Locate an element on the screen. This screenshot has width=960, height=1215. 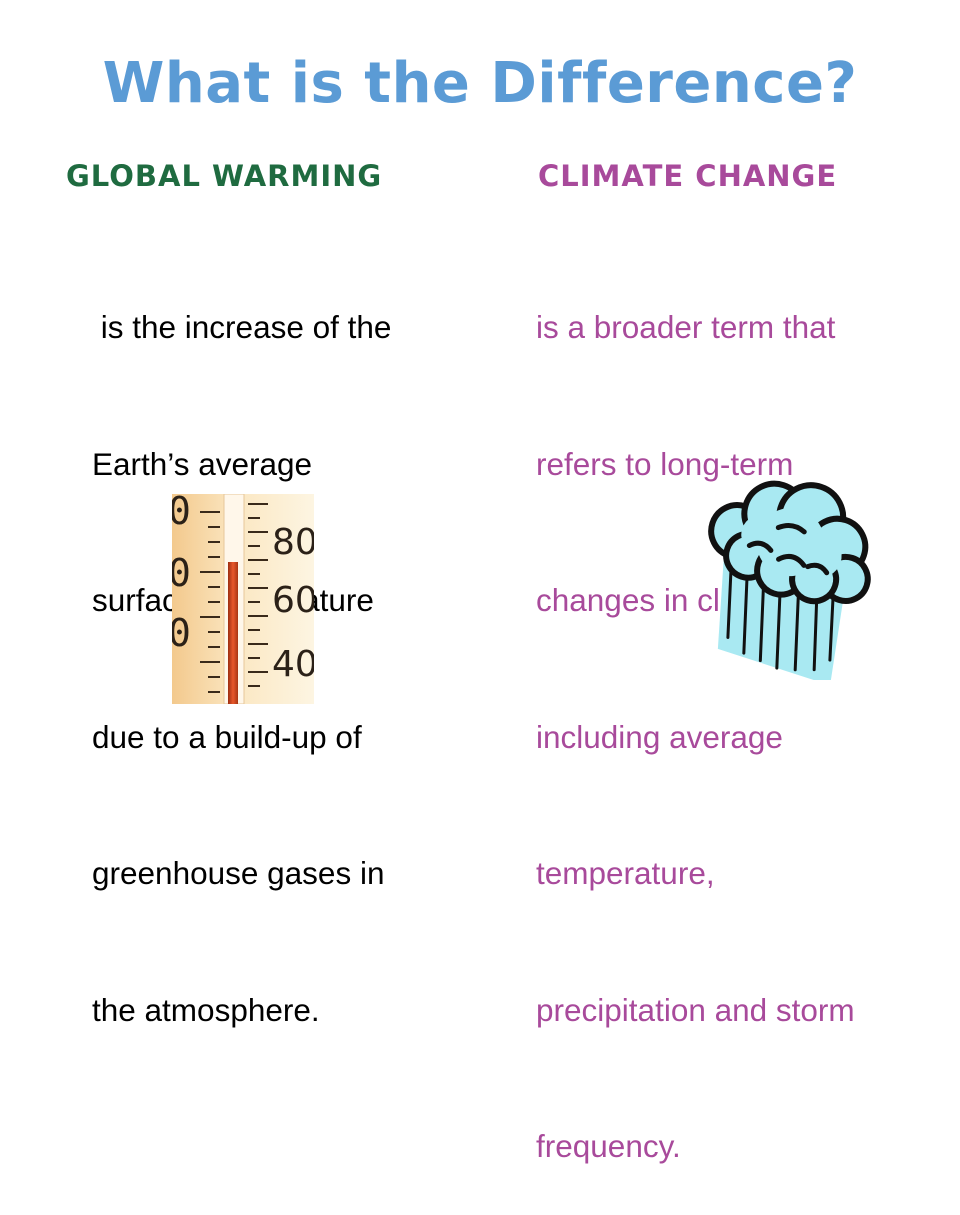
definition-line: frequency. is located at coordinates (608, 1146).